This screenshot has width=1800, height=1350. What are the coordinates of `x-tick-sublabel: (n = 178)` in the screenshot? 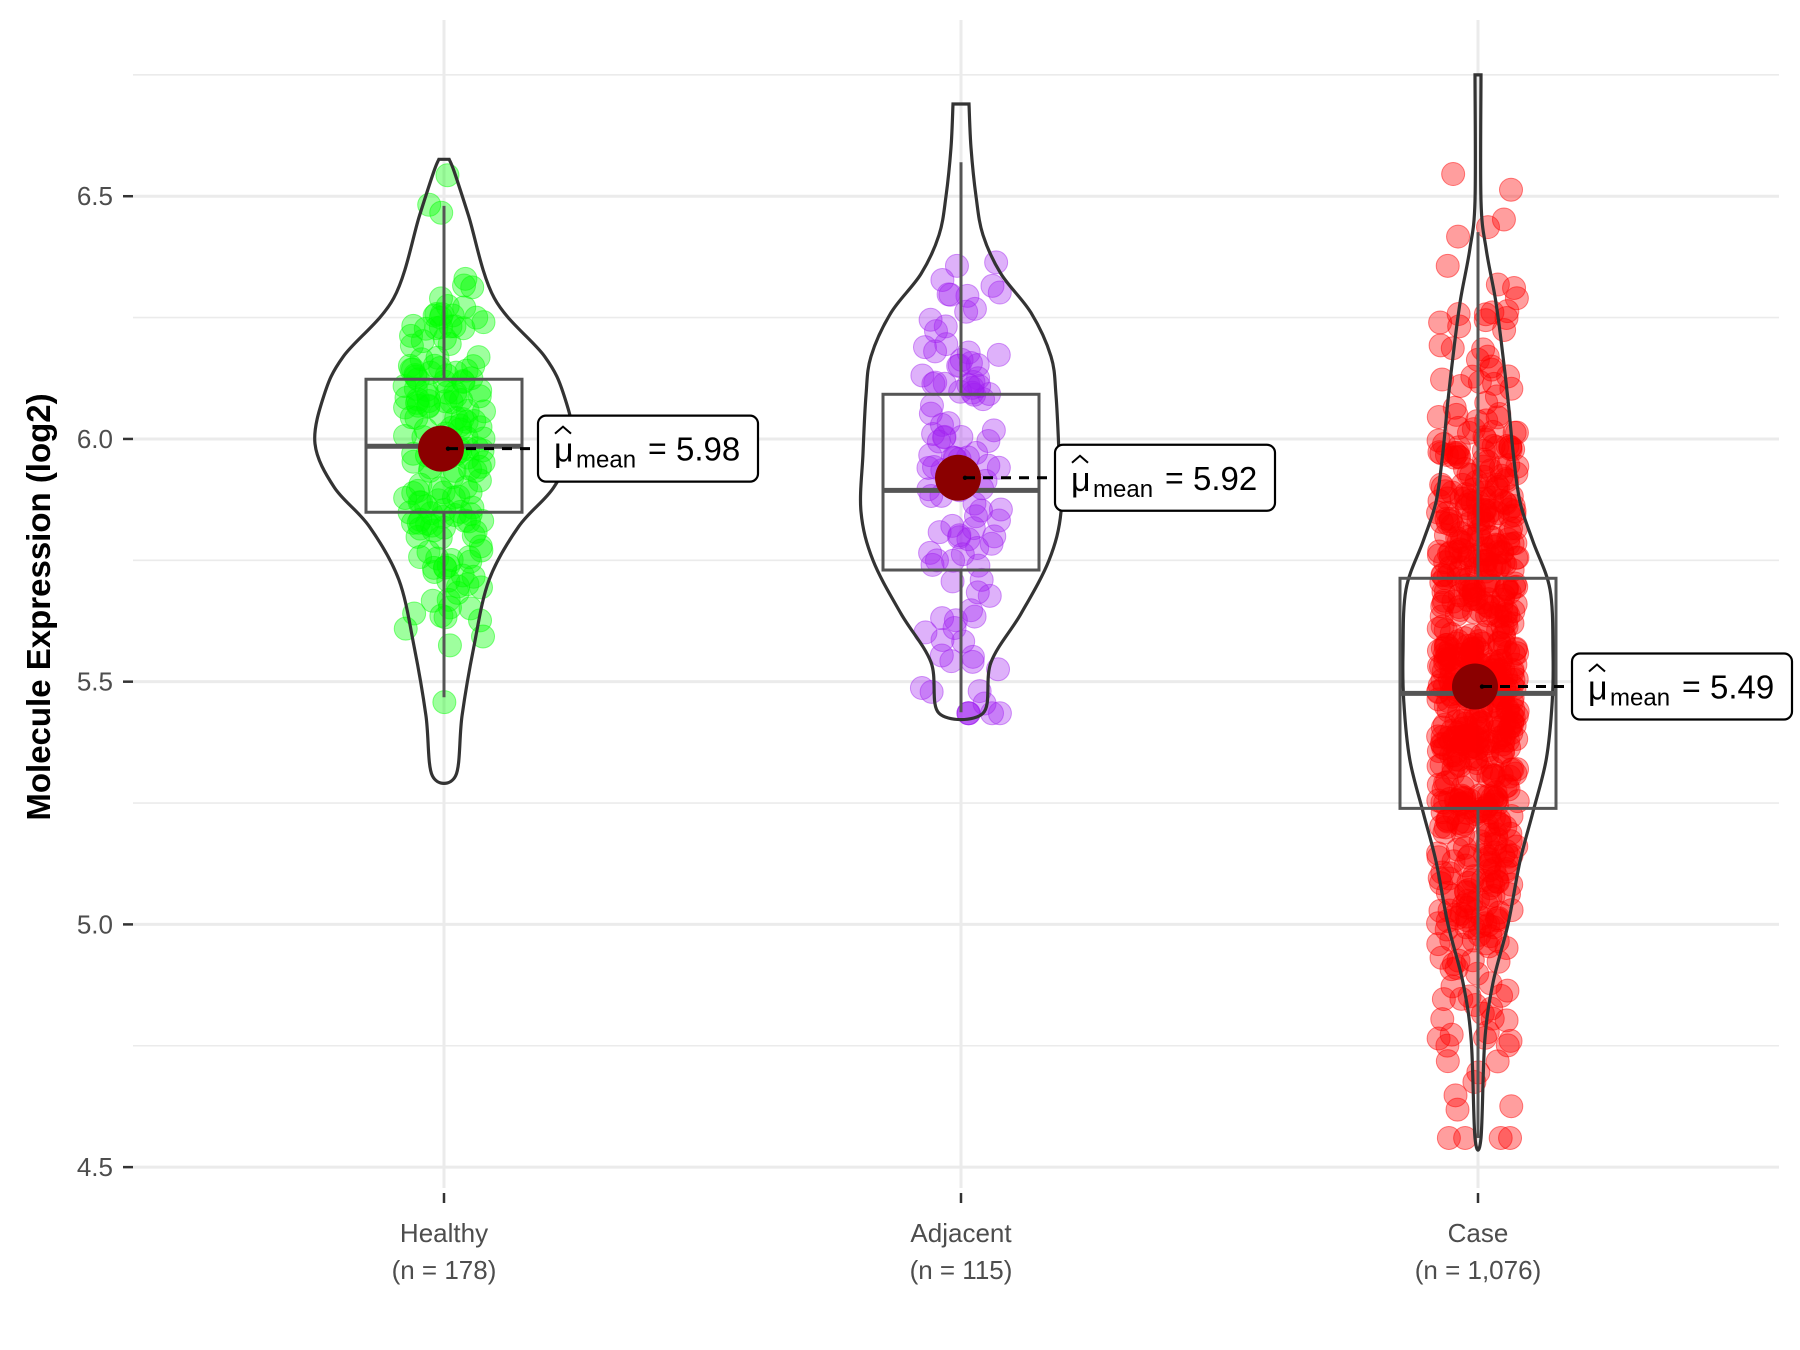 It's located at (444, 1270).